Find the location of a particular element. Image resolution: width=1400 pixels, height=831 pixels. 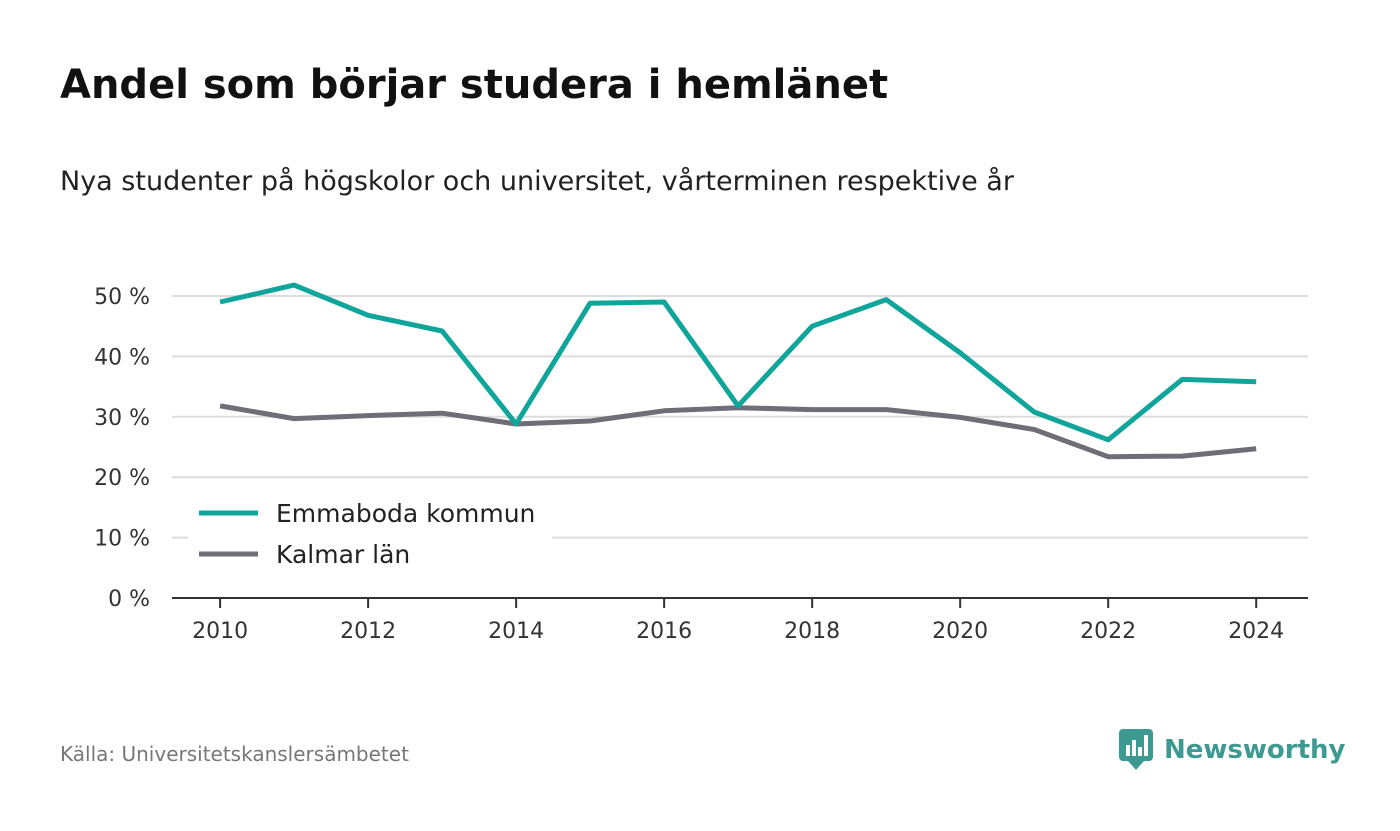

x-tick-label: 2022 is located at coordinates (1108, 631).